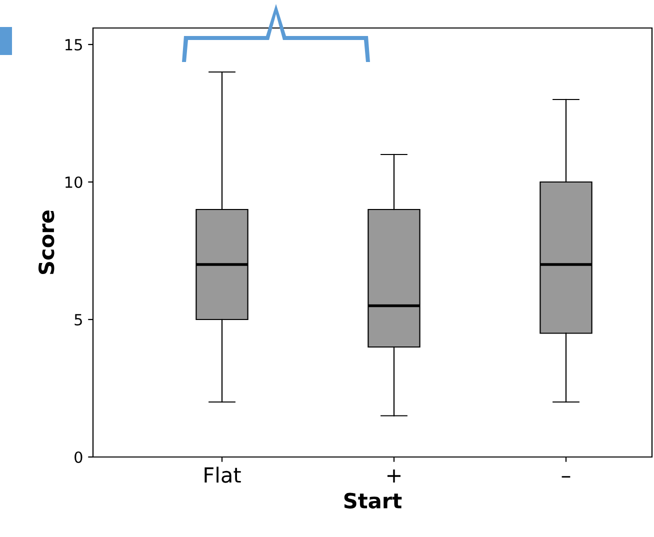 Image resolution: width=654 pixels, height=537 pixels. I want to click on y-tick-label: 0, so click(78, 457).